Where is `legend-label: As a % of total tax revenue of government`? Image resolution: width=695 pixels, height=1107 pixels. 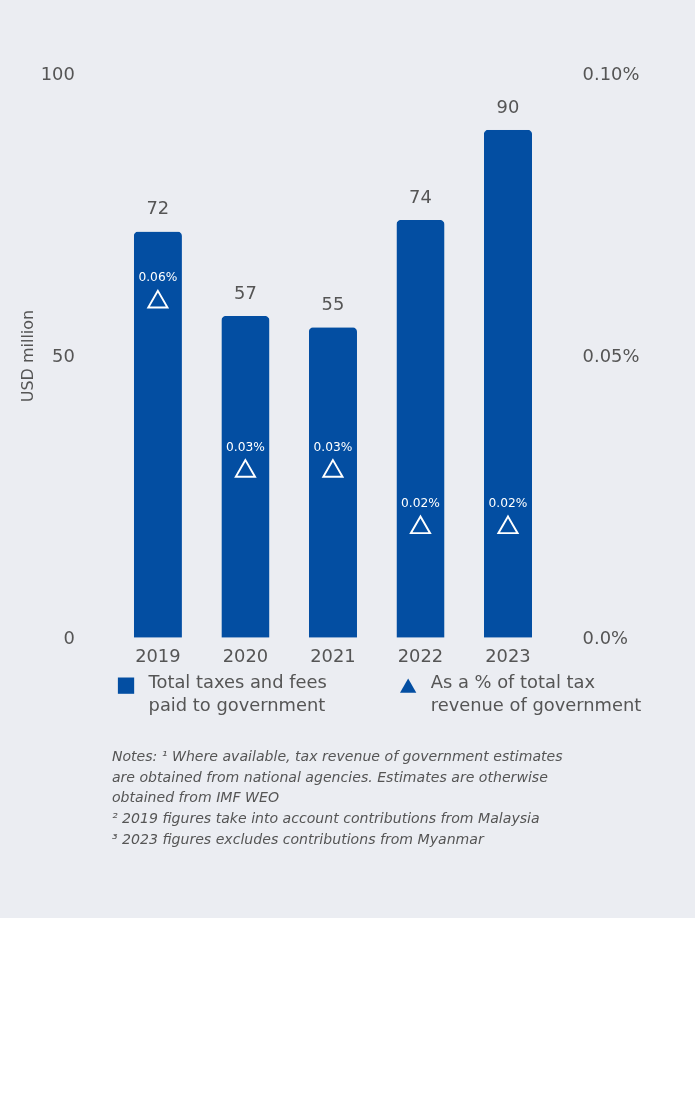 legend-label: As a % of total tax revenue of government is located at coordinates (536, 693).